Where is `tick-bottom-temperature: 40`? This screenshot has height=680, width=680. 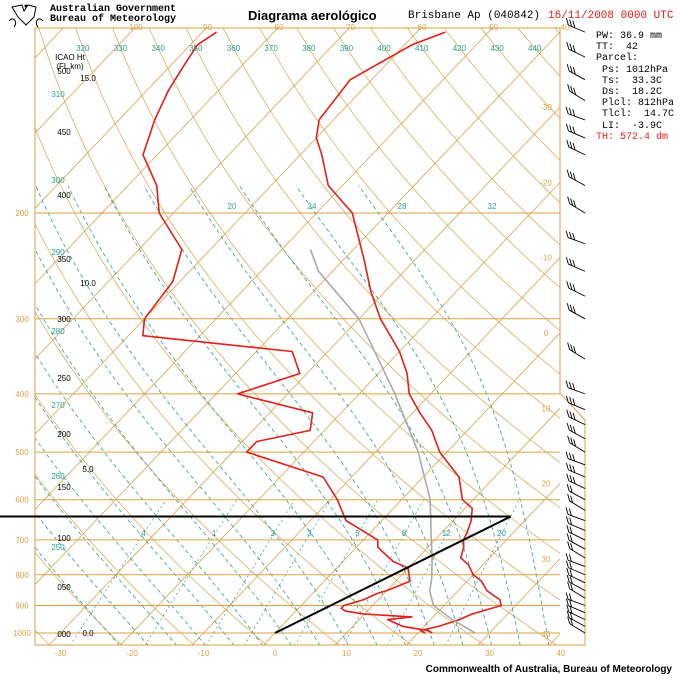
tick-bottom-temperature: 40 is located at coordinates (561, 653).